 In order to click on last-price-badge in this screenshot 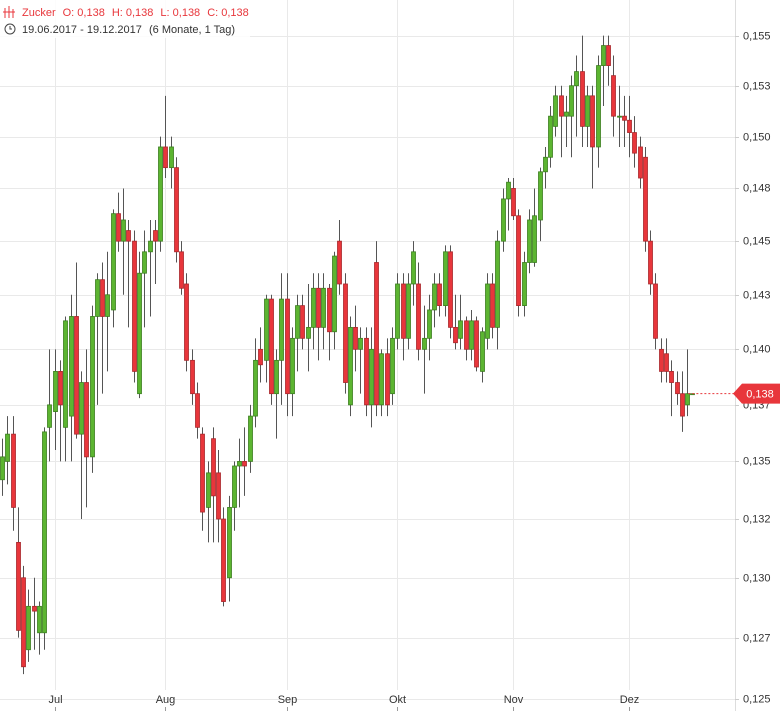, I will do `click(756, 393)`.